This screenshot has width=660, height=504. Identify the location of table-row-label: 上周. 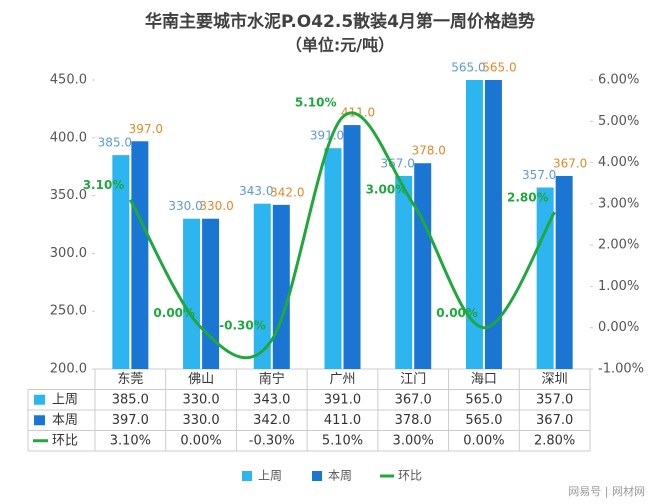
(65, 399).